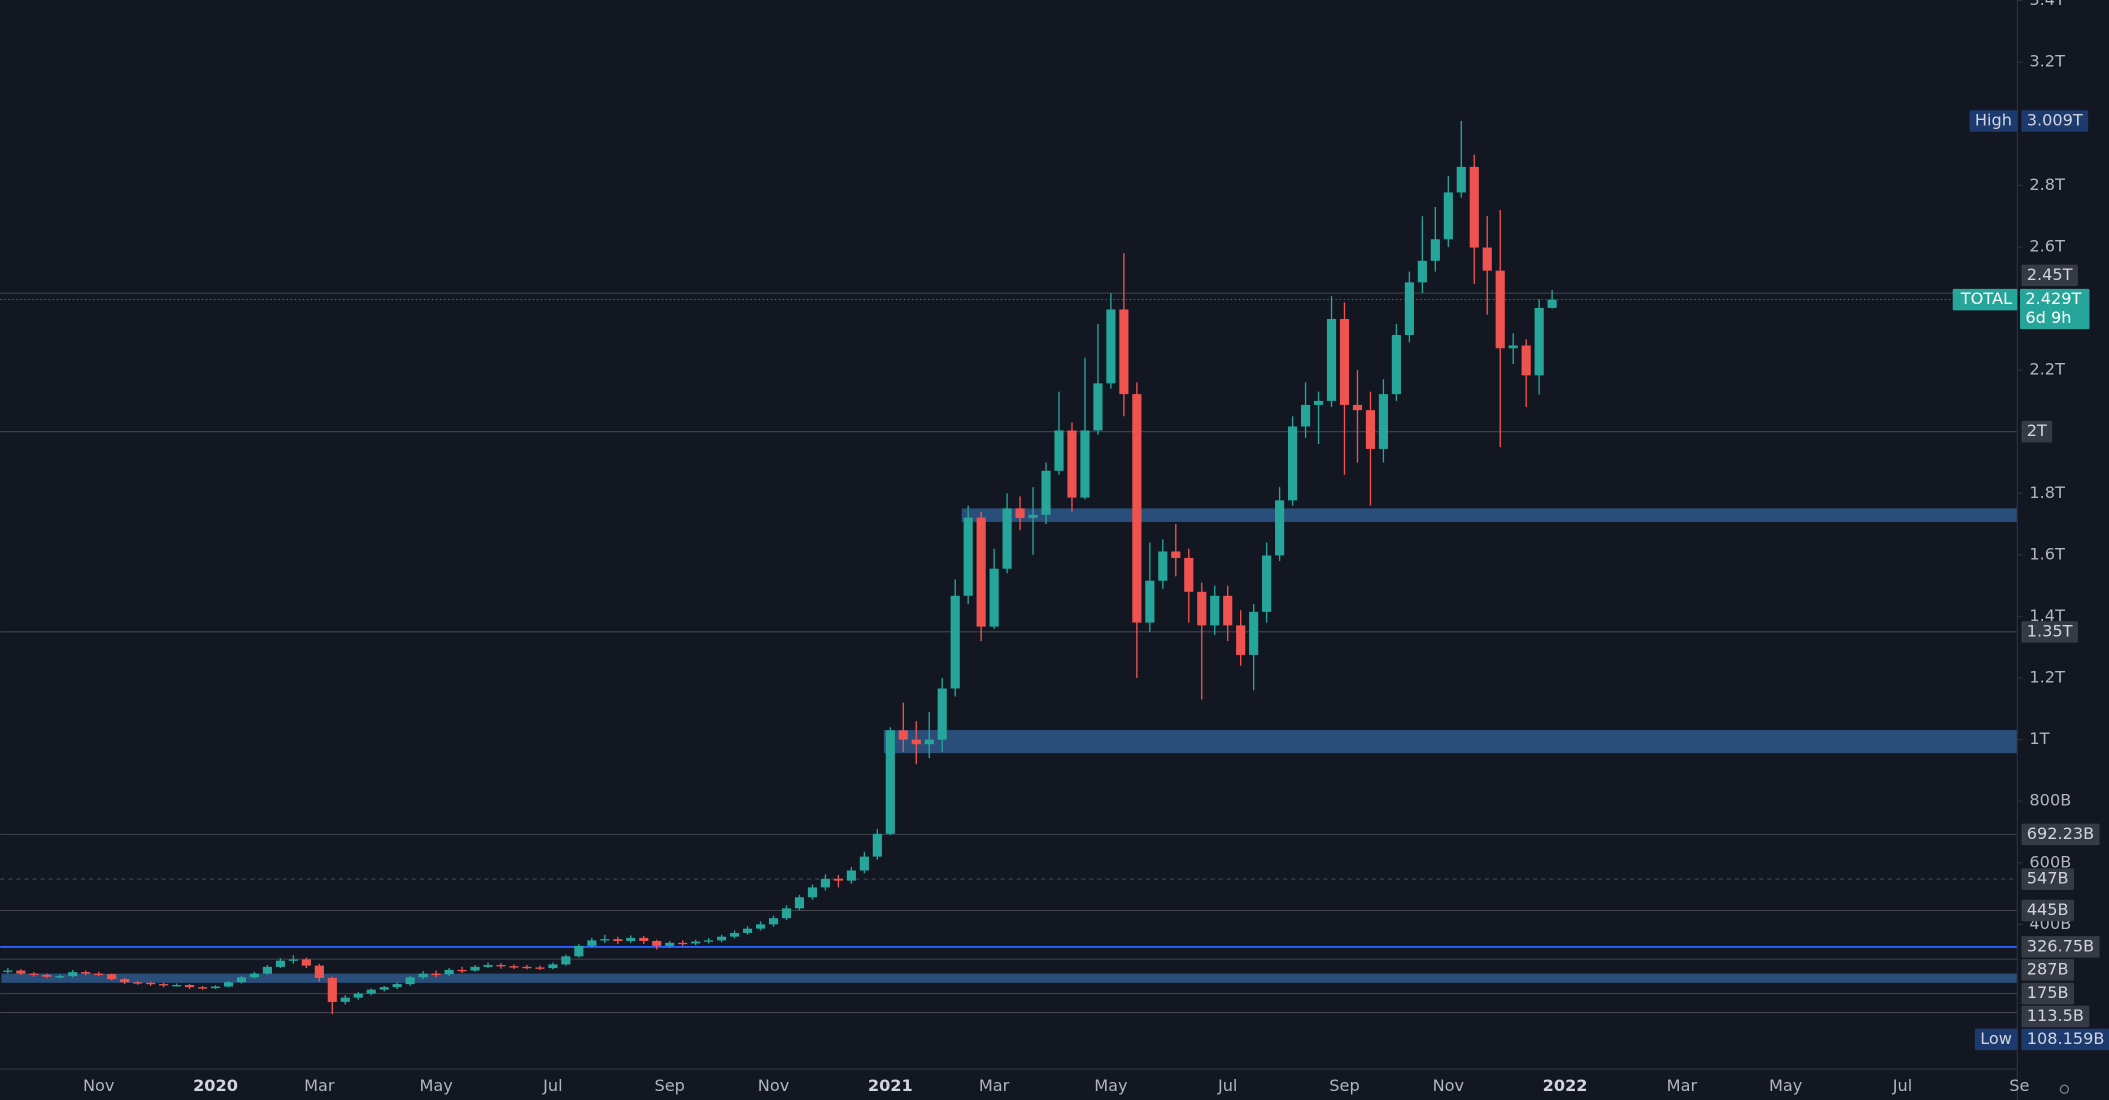  Describe the element at coordinates (1996, 1038) in the screenshot. I see `marker-name: Low` at that location.